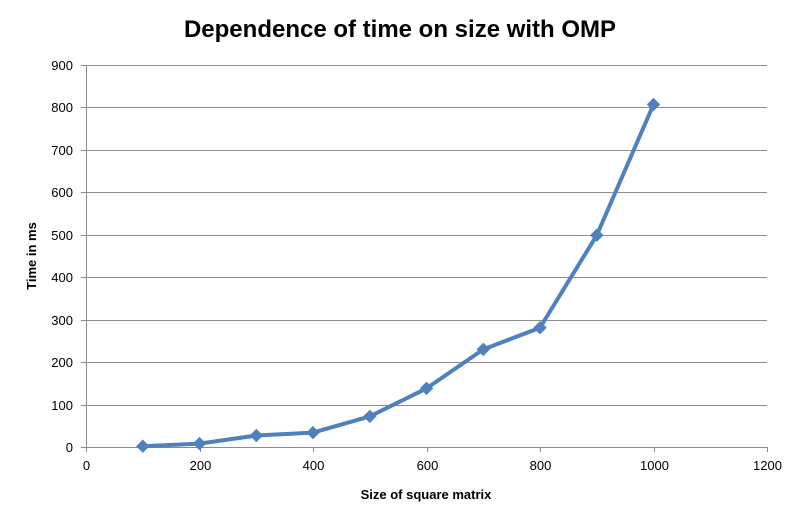 The height and width of the screenshot is (520, 799). What do you see at coordinates (62, 277) in the screenshot?
I see `y-tick-label: 400` at bounding box center [62, 277].